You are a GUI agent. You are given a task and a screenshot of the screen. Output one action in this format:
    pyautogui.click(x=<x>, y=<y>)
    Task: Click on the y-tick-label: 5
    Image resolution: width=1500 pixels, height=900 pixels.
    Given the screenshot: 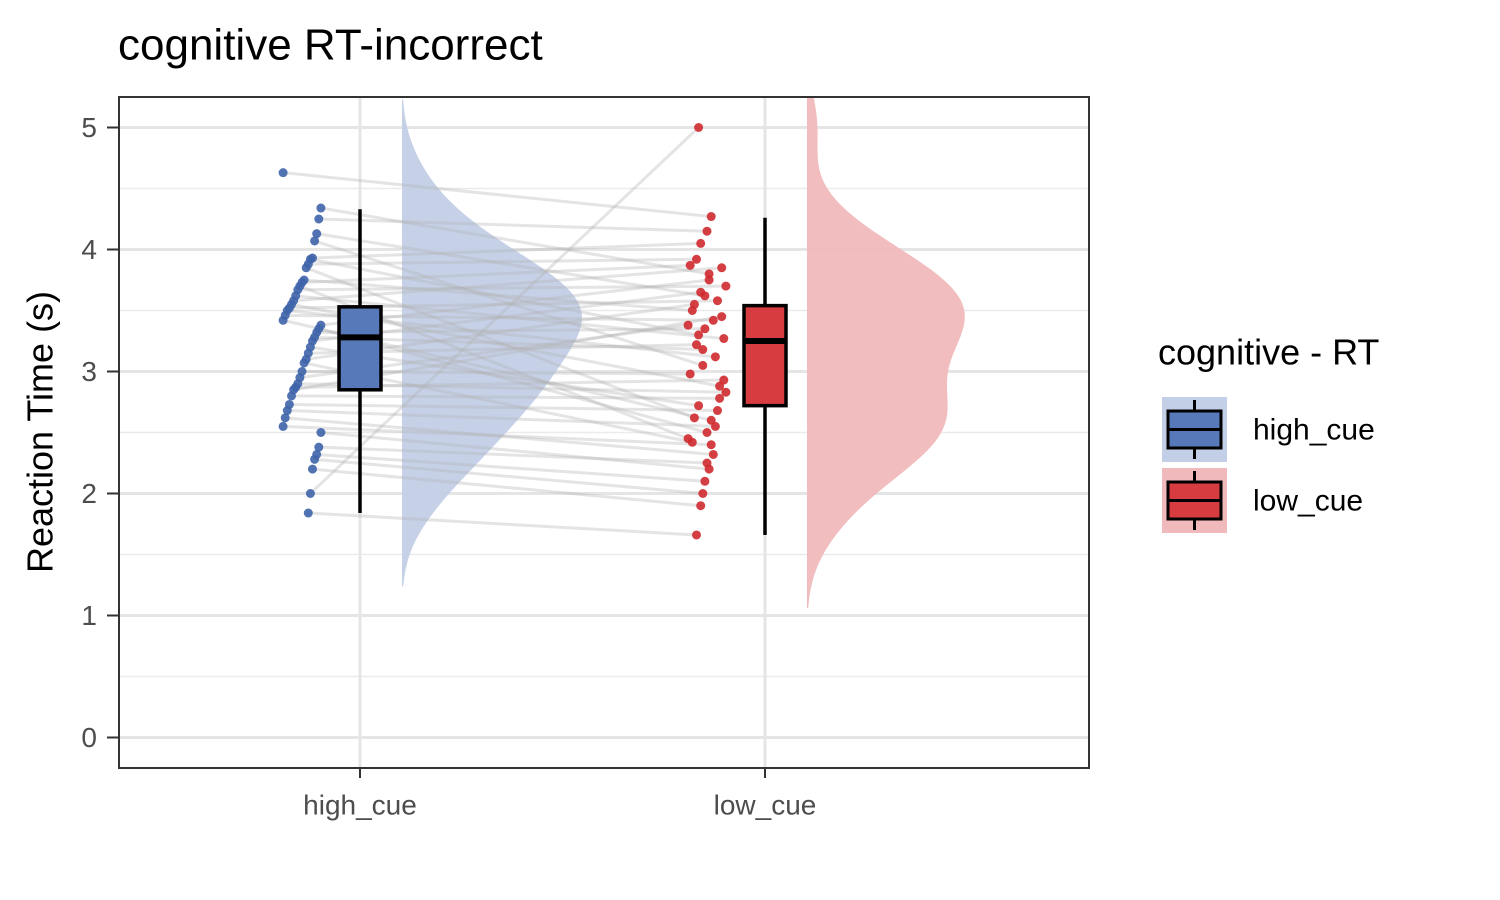 What is the action you would take?
    pyautogui.click(x=89, y=127)
    